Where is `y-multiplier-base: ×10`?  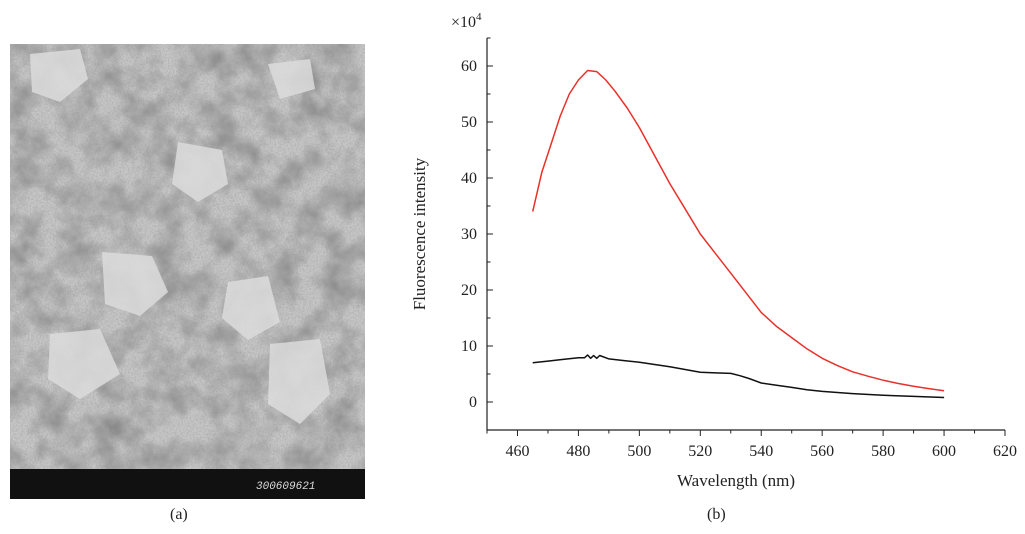 y-multiplier-base: ×10 is located at coordinates (463, 22).